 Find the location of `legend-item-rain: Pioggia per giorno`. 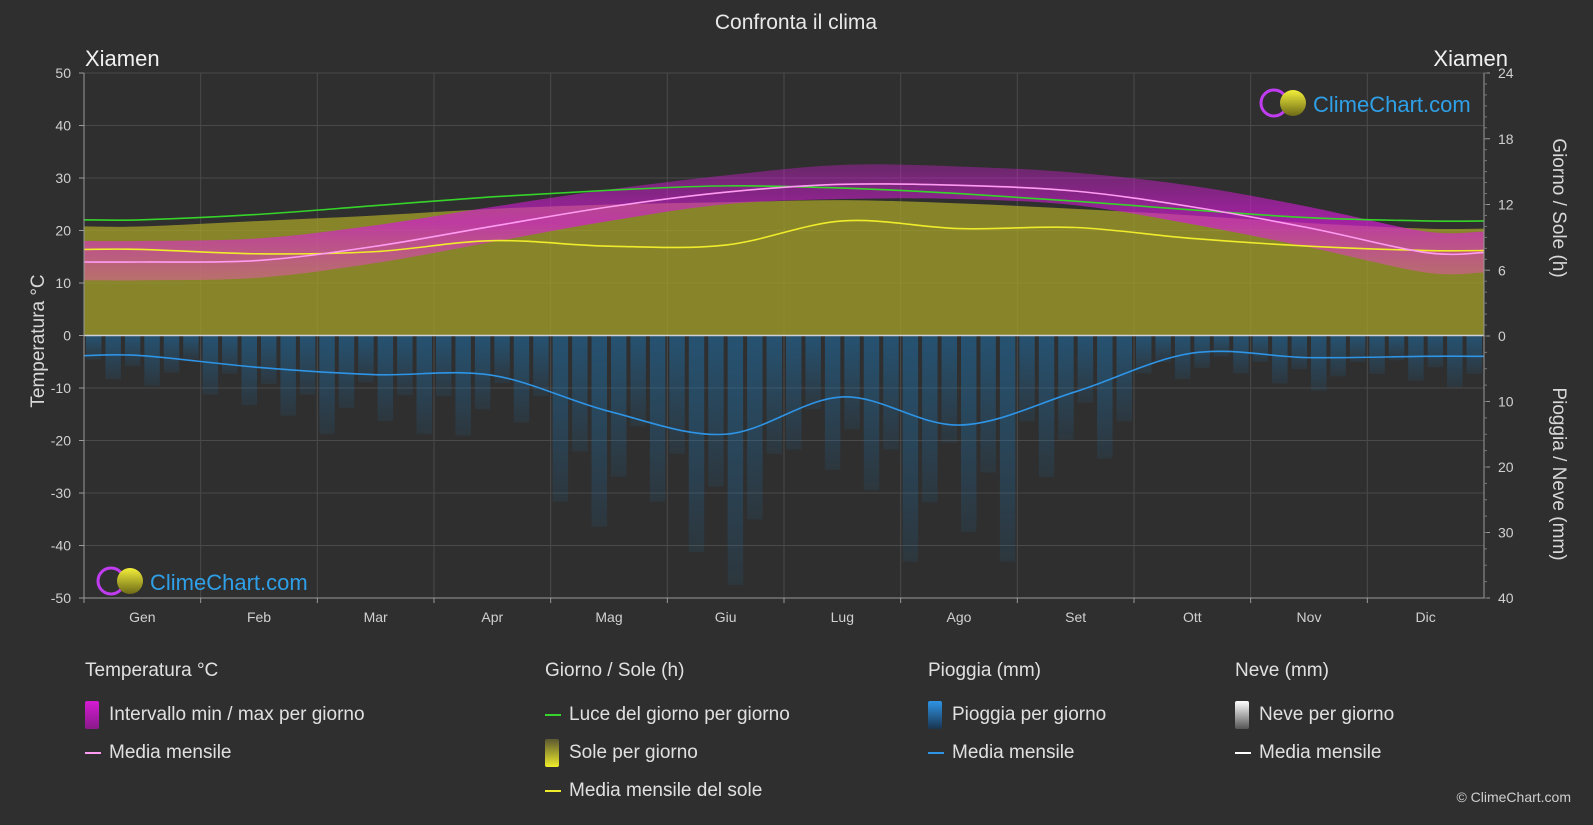

legend-item-rain: Pioggia per giorno is located at coordinates (1017, 715).